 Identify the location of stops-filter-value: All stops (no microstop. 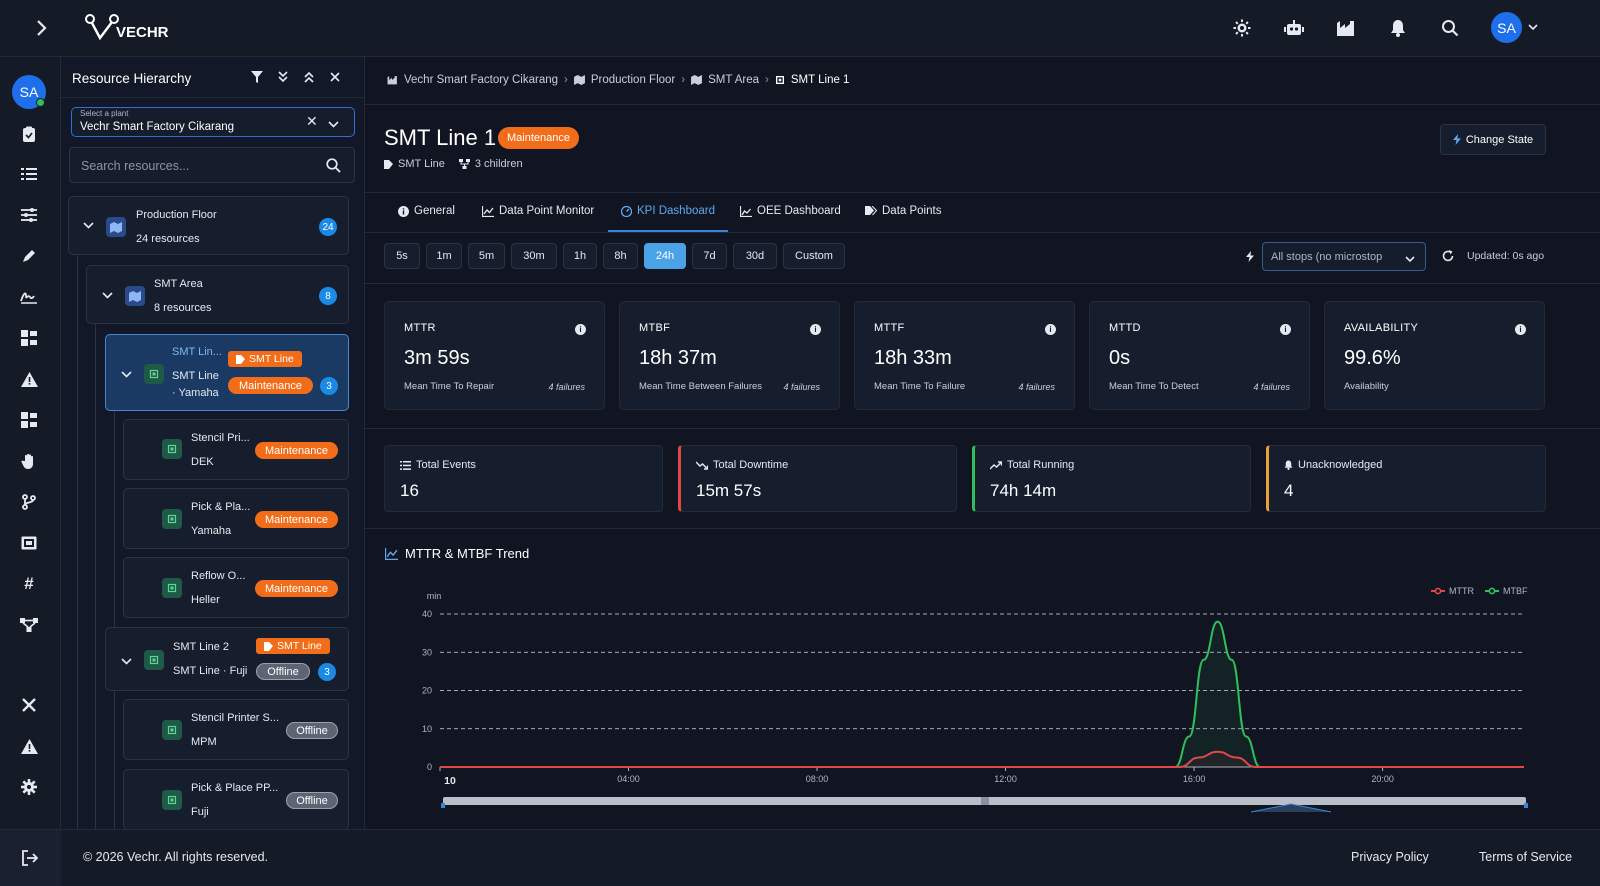
(1327, 257).